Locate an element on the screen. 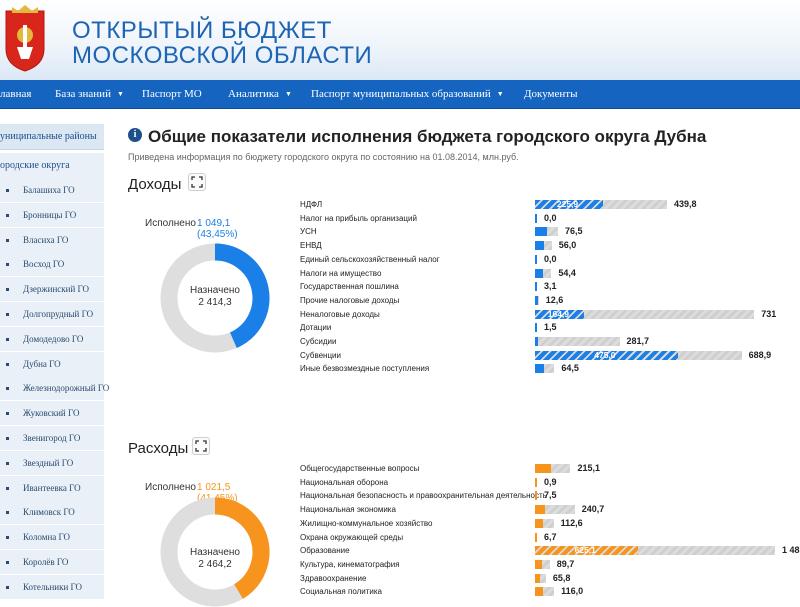 Image resolution: width=800 pixels, height=607 pixels. income-executed-value: 475,0 is located at coordinates (605, 354).